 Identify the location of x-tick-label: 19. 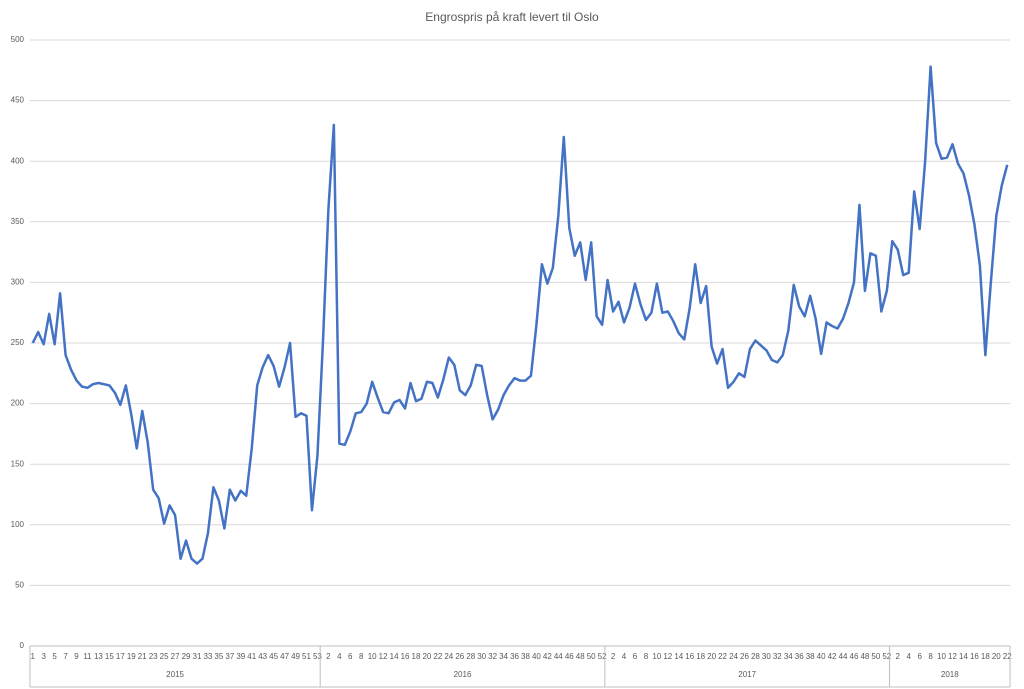
(131, 656).